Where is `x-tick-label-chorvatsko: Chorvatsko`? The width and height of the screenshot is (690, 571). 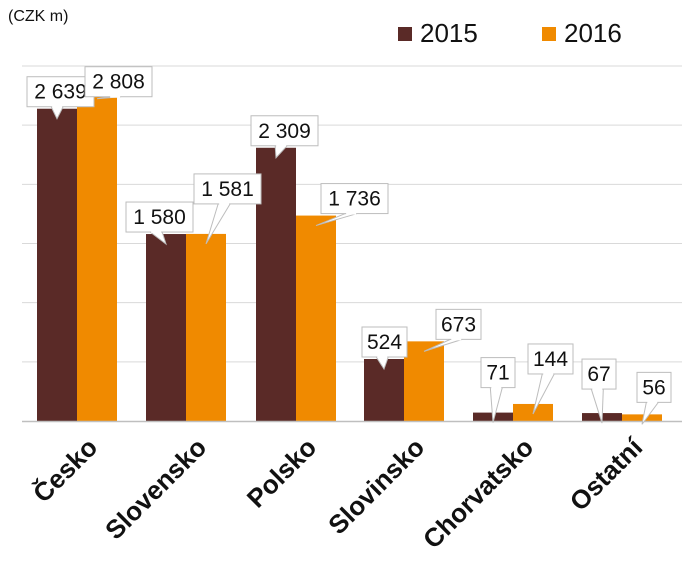 x-tick-label-chorvatsko: Chorvatsko is located at coordinates (478, 493).